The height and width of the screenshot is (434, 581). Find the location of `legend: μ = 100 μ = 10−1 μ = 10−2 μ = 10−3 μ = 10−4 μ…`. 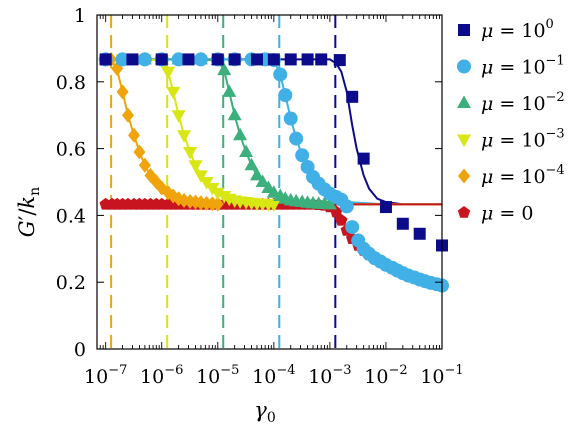

legend: μ = 100 μ = 10−1 μ = 10−2 μ = 10−3 μ = 10−4 μ… is located at coordinates (511, 121).